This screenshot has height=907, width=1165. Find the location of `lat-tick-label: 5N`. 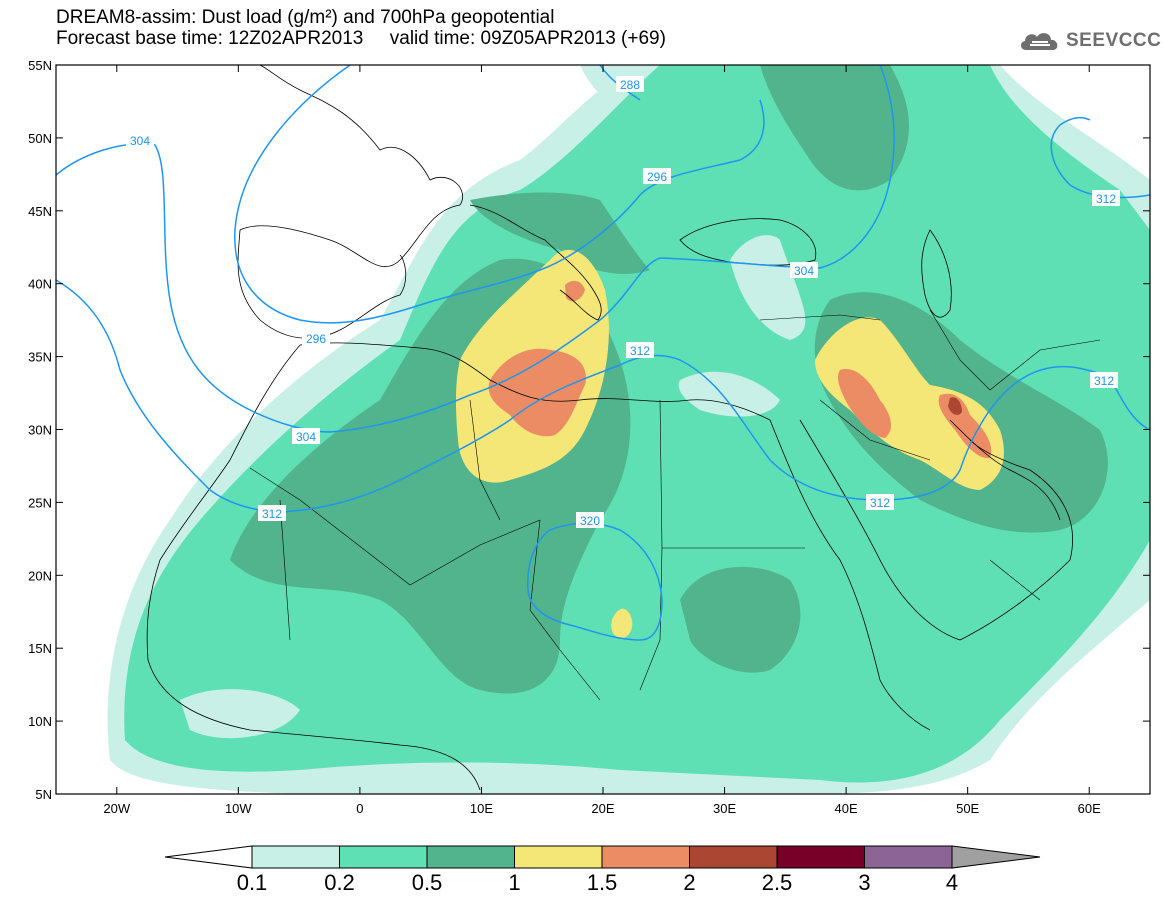

lat-tick-label: 5N is located at coordinates (43, 794).